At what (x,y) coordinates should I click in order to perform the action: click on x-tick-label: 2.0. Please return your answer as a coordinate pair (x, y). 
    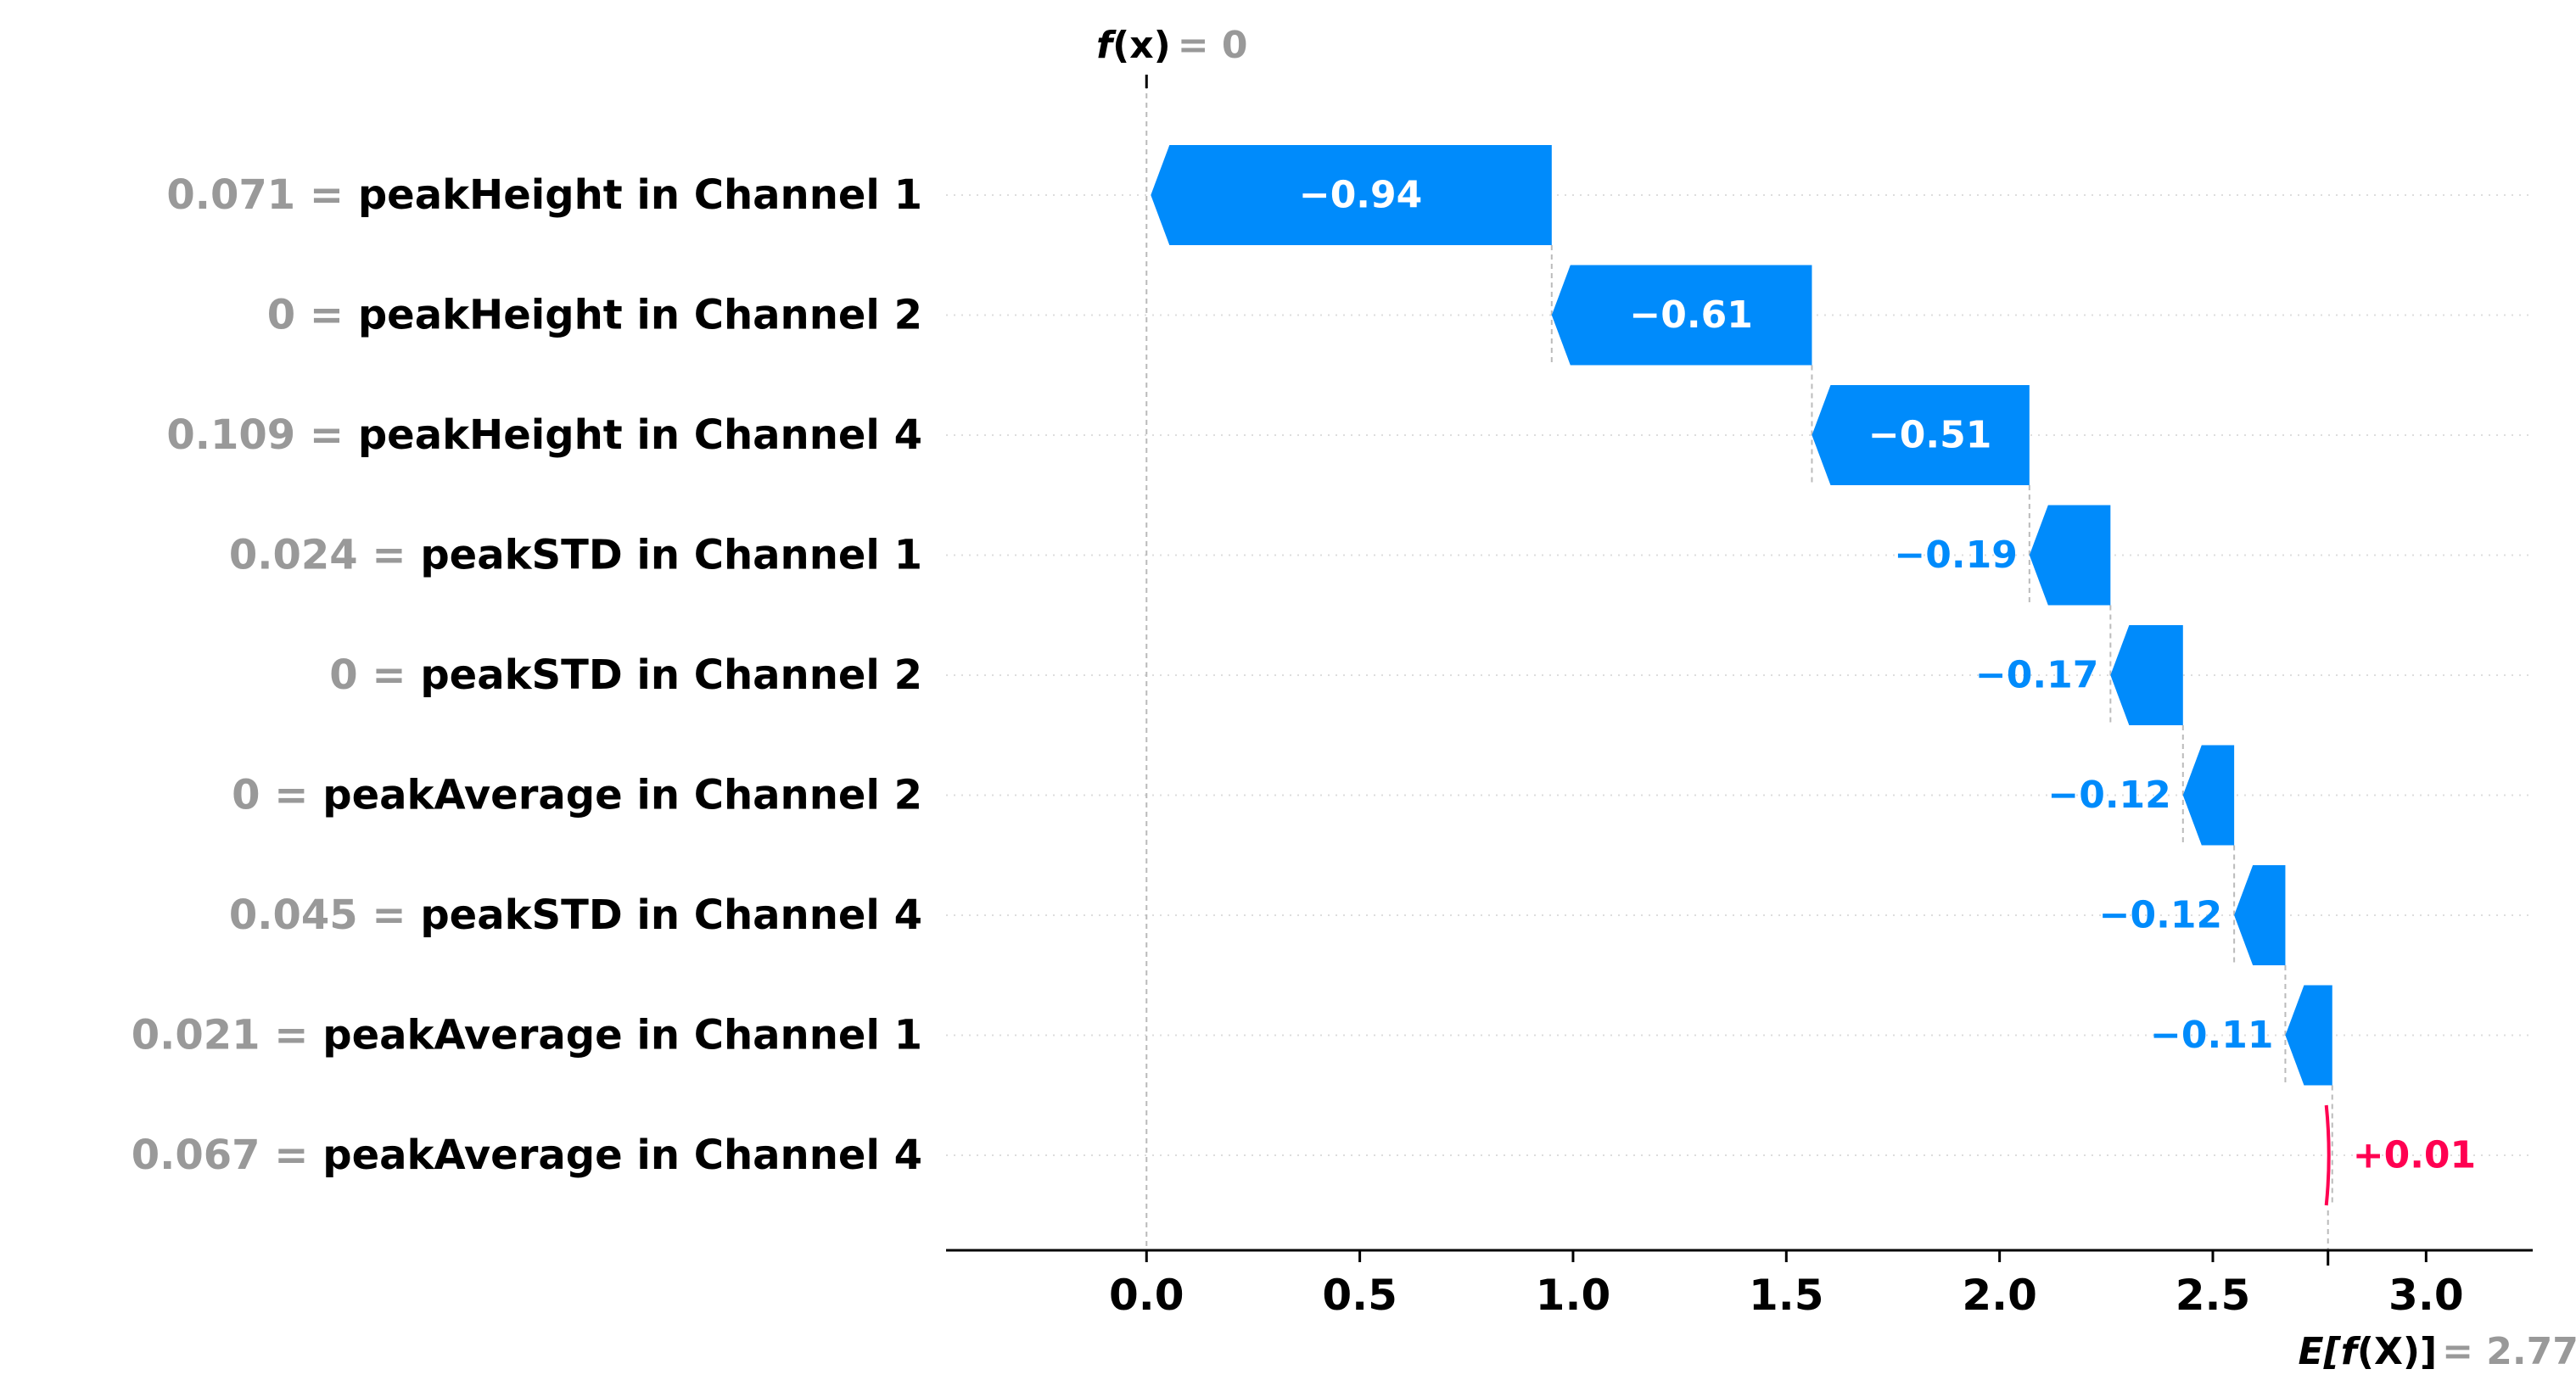
    Looking at the image, I should click on (2000, 1295).